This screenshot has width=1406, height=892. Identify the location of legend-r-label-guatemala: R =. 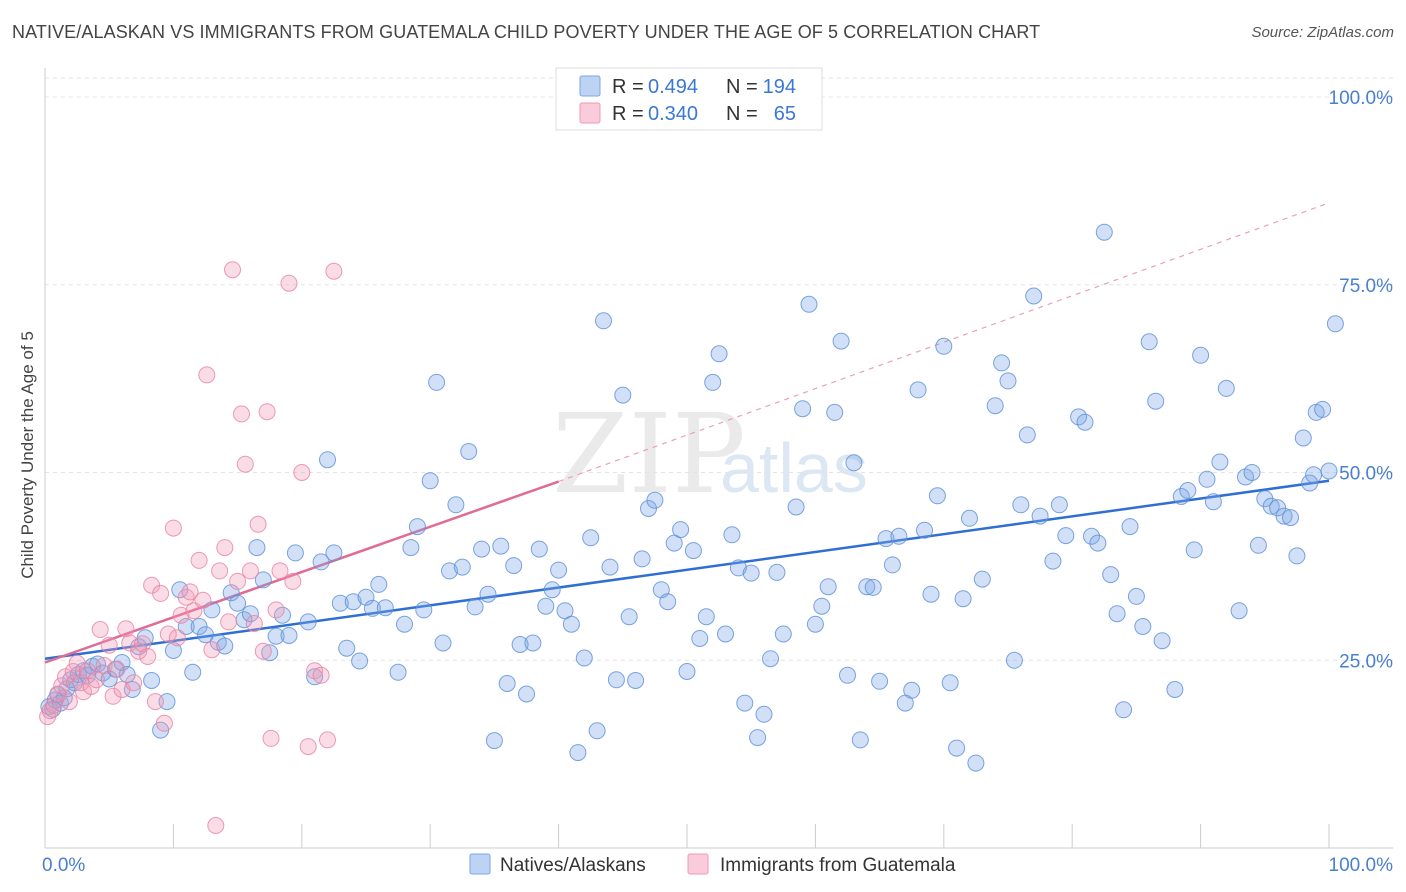
(628, 114).